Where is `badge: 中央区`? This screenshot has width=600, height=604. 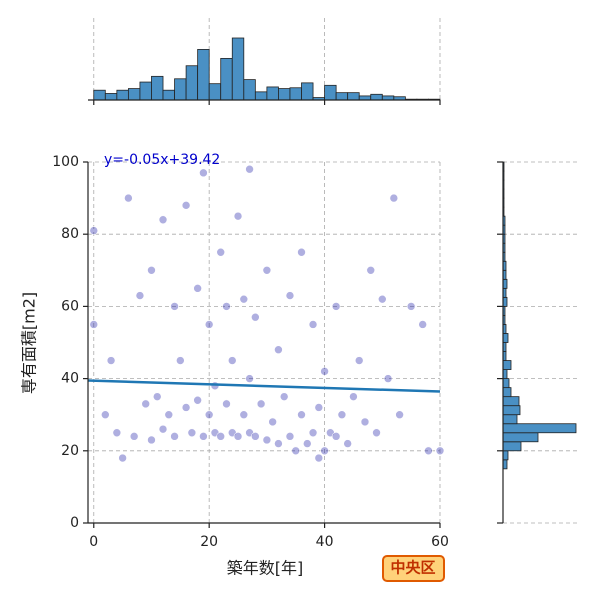
badge: 中央区 is located at coordinates (412, 568).